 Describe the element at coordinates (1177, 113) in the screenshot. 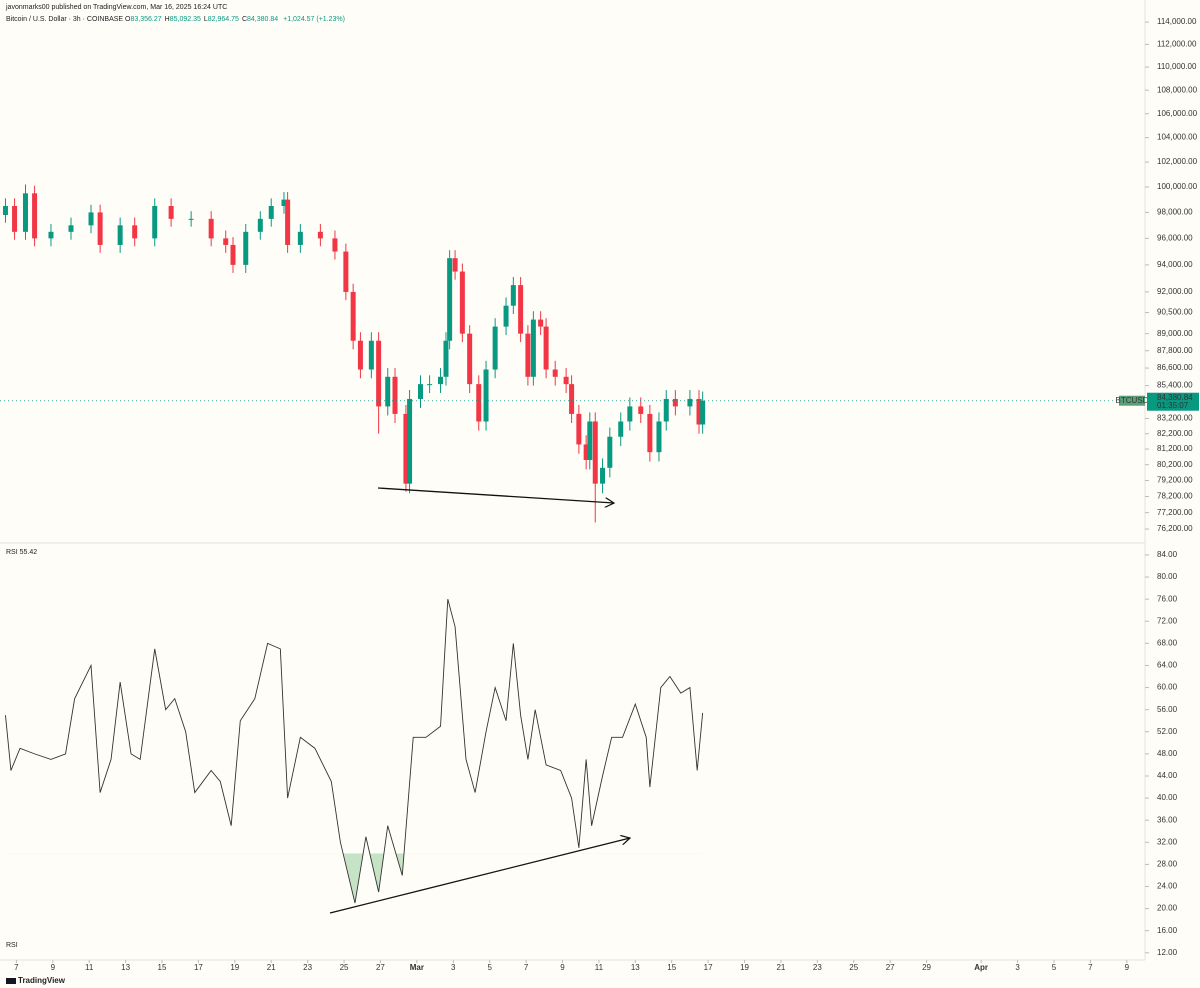

I see `y-tick-label: 106,000.00` at that location.